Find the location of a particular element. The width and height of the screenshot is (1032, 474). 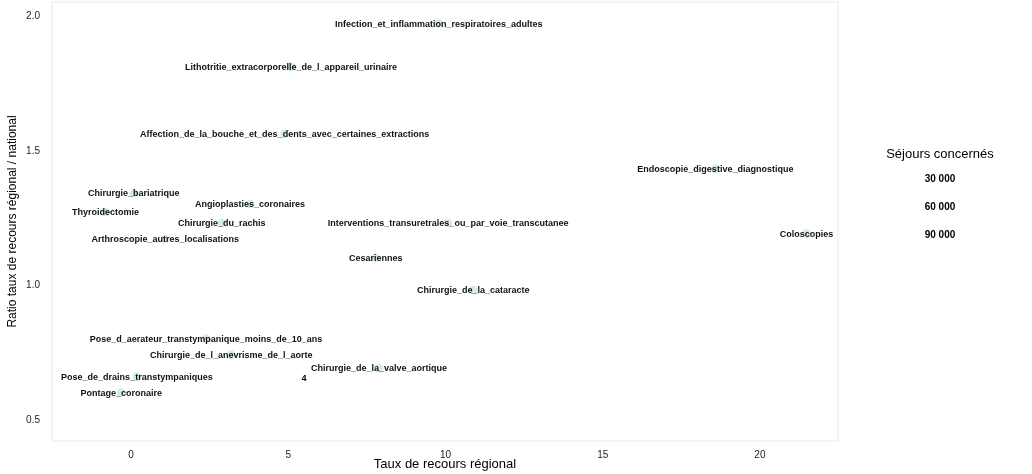

annotation: Chirurgie_de_l_anevrisme_de_l_aorte is located at coordinates (231, 354).